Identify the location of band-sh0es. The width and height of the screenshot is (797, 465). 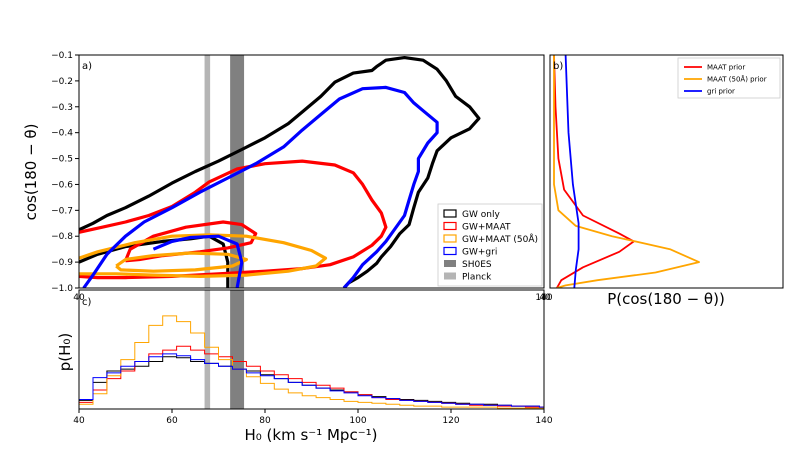
(237, 349).